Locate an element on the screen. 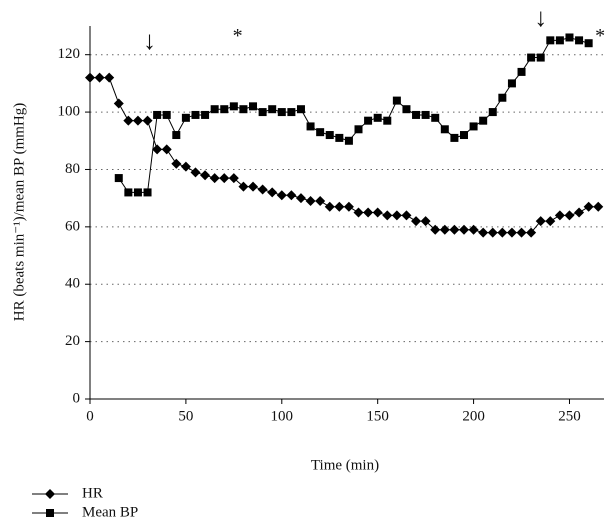 Image resolution: width=608 pixels, height=531 pixels. y-tick-label: 120 is located at coordinates (69, 54).